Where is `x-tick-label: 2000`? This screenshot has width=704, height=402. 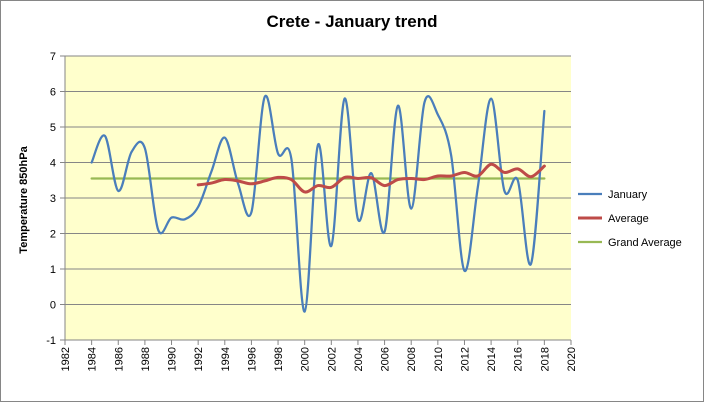
x-tick-label: 2000 is located at coordinates (306, 359).